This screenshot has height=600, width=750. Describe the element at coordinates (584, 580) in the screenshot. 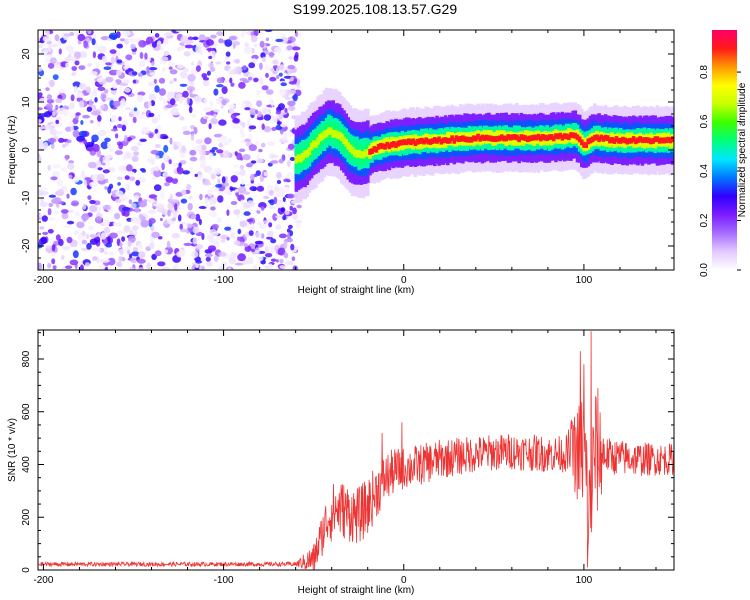

I see `snr-x-tick-label: 100` at that location.